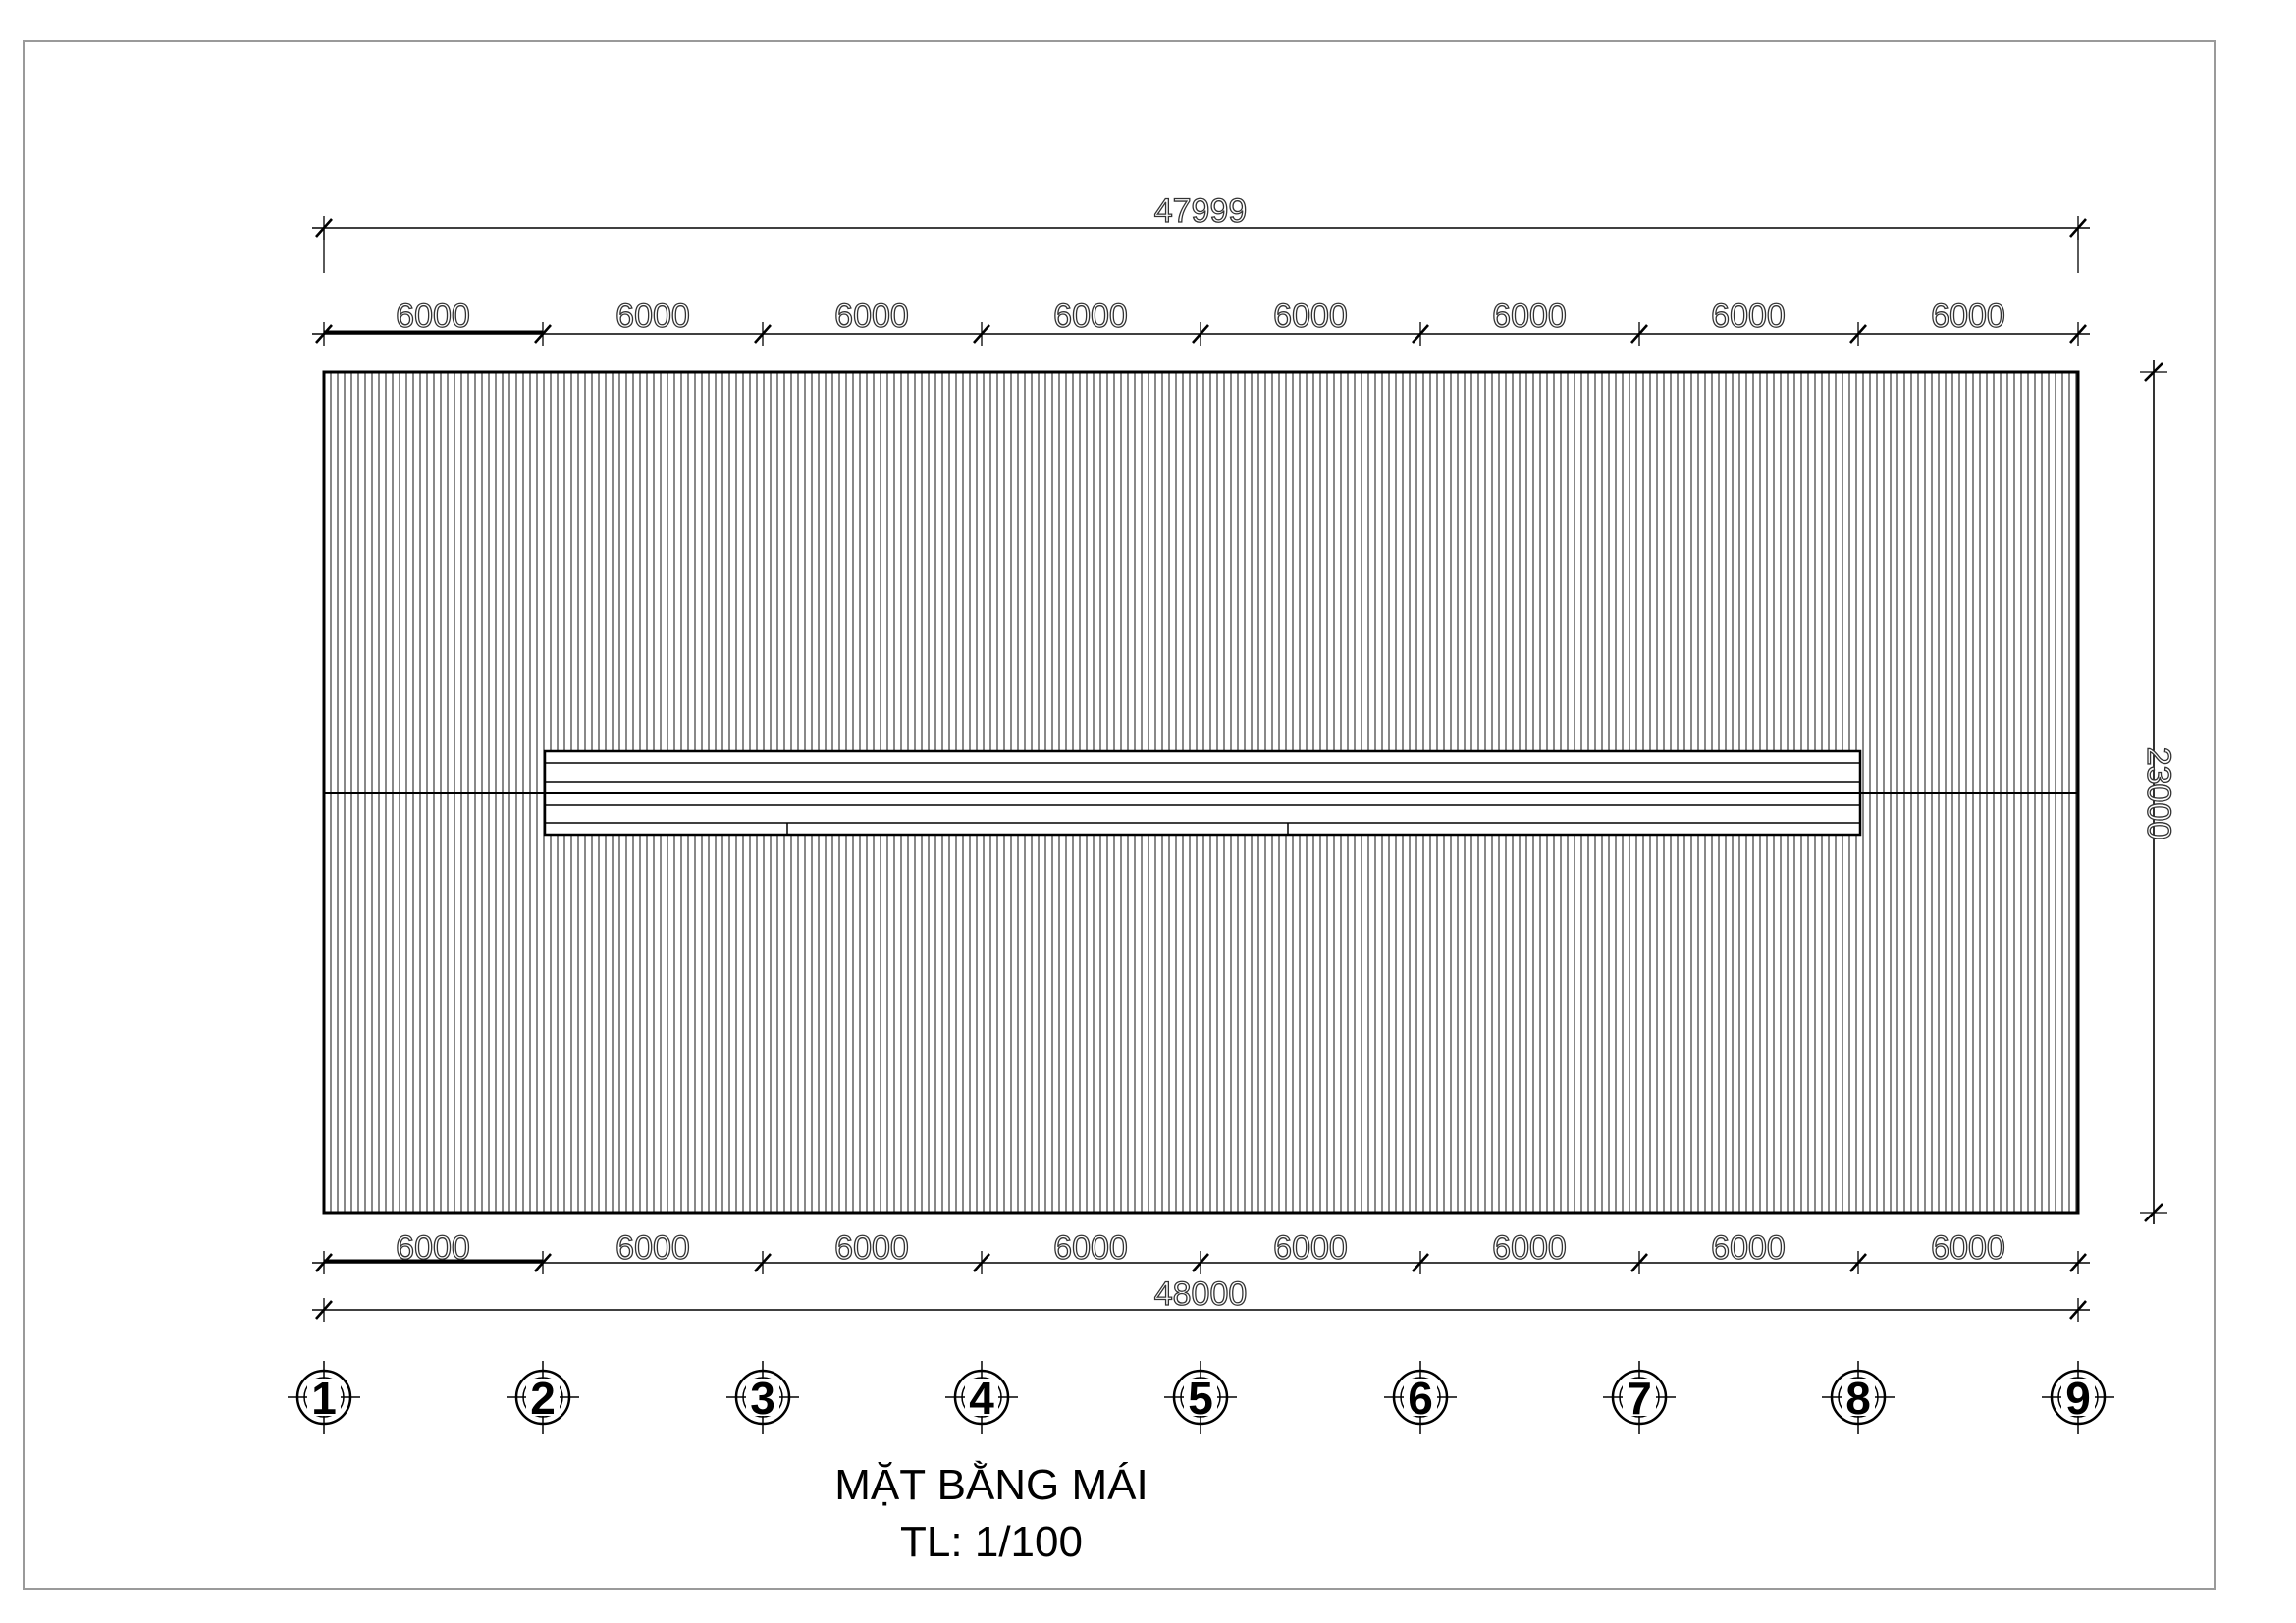  I want to click on dim-top-overall: 47999, so click(1201, 211).